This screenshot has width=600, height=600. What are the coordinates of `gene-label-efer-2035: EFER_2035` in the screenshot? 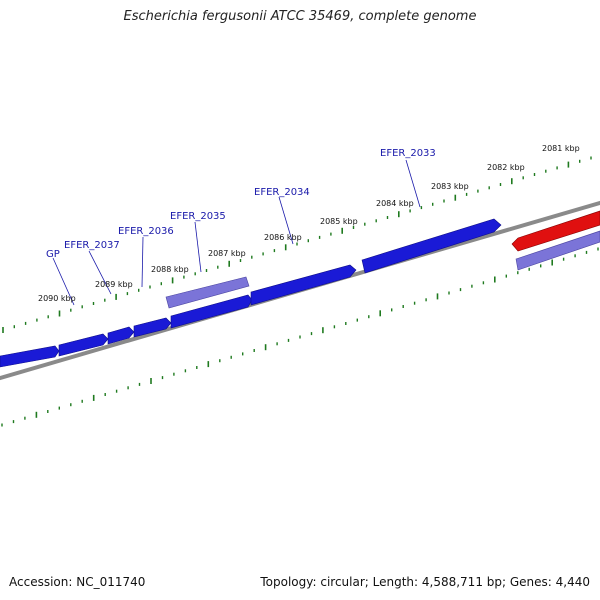 It's located at (198, 216).